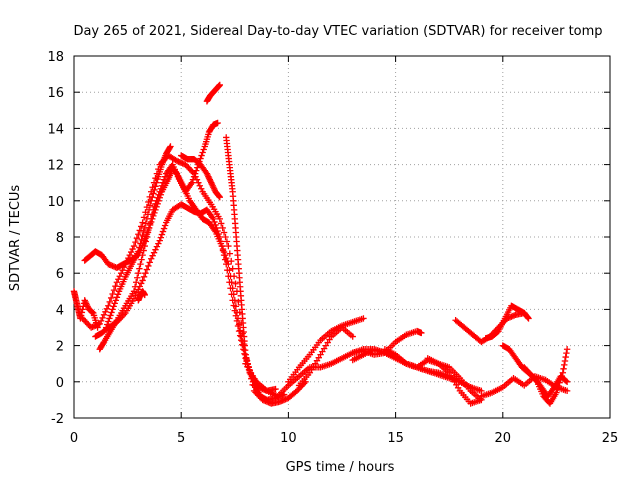 This screenshot has width=640, height=480. I want to click on series-arc10, so click(141, 296).